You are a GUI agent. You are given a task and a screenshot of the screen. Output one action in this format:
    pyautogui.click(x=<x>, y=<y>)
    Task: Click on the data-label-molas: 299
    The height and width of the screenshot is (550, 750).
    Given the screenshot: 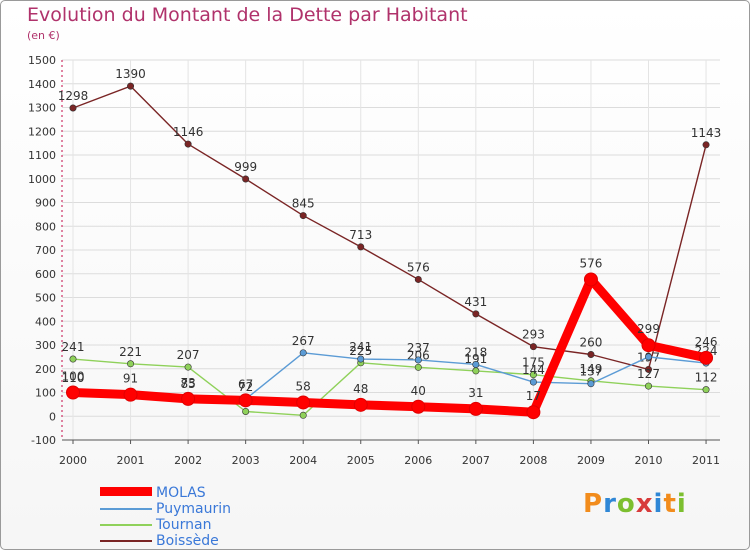 What is the action you would take?
    pyautogui.click(x=648, y=329)
    